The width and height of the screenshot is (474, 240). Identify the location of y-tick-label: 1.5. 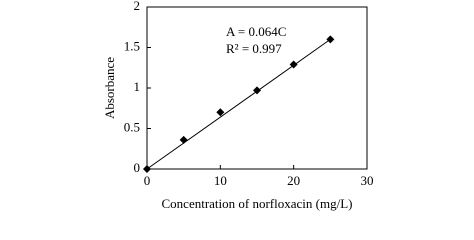
(132, 45).